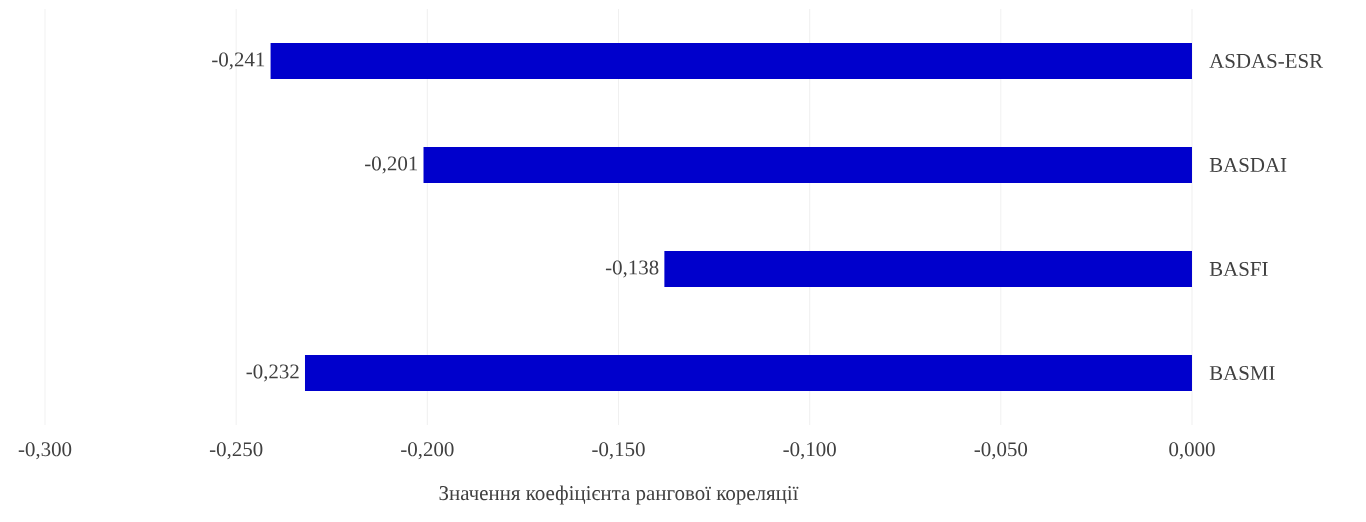  What do you see at coordinates (1242, 373) in the screenshot?
I see `y-tick-label: BASMI` at bounding box center [1242, 373].